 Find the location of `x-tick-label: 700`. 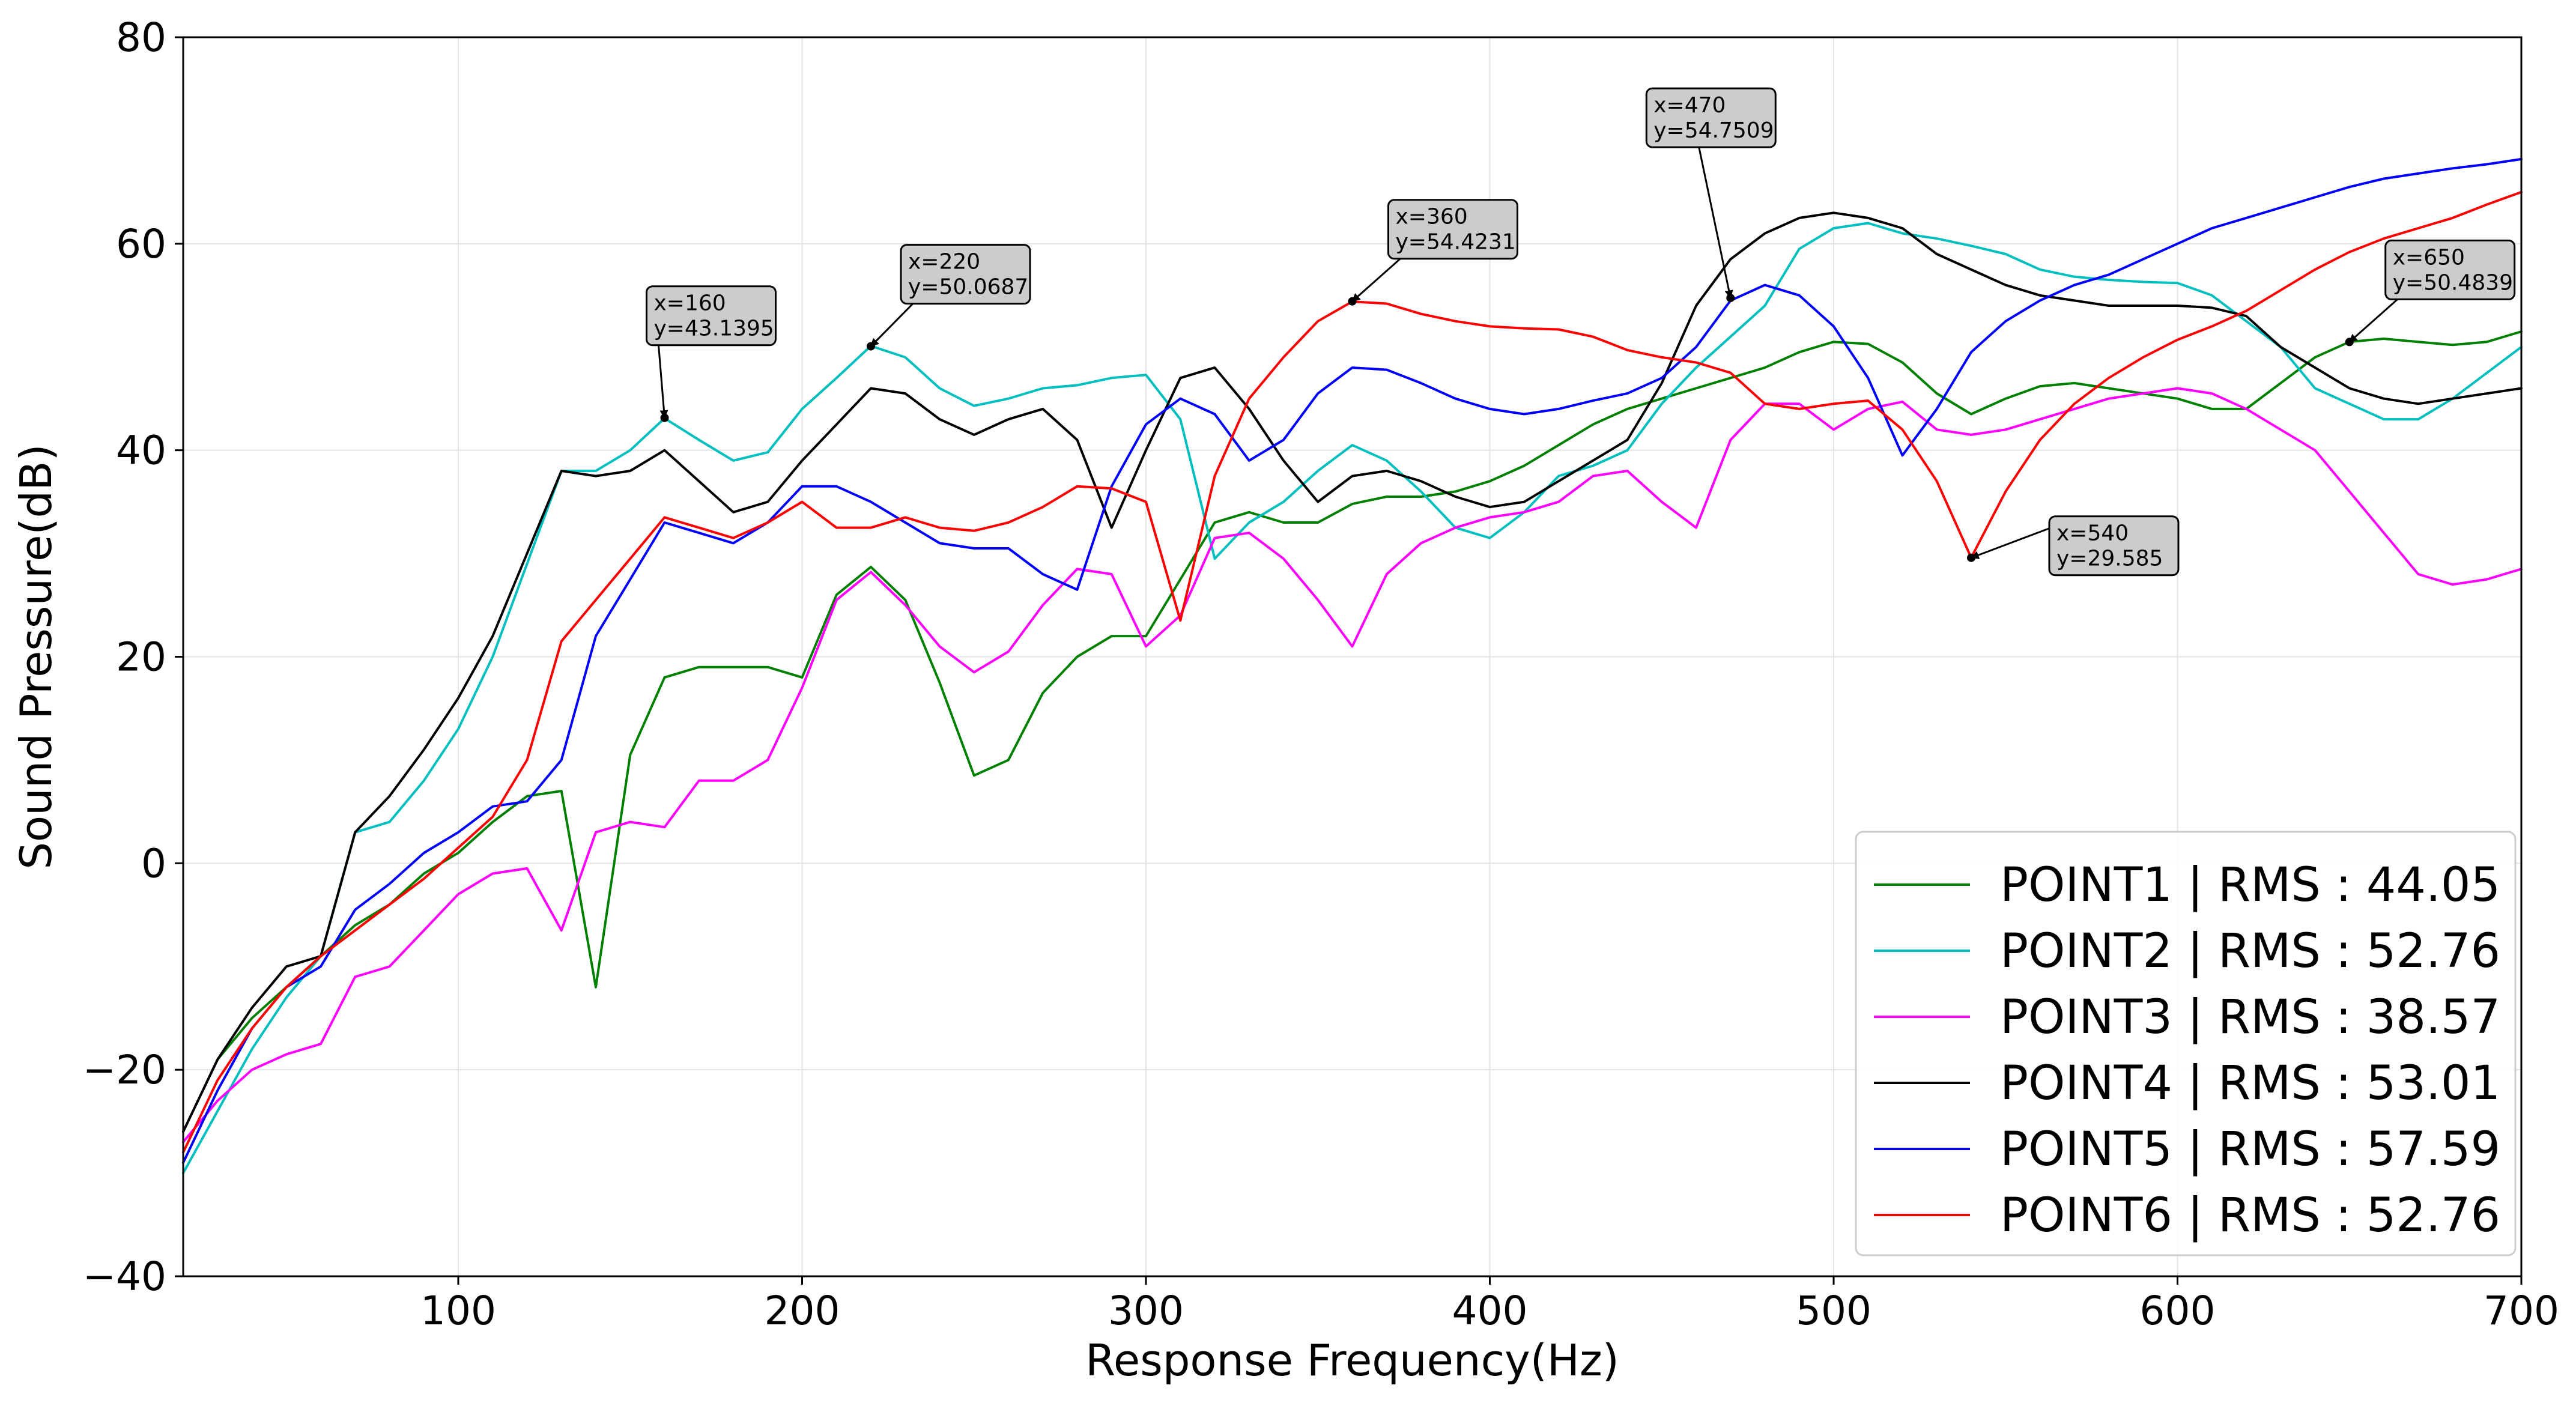

x-tick-label: 700 is located at coordinates (2521, 1311).